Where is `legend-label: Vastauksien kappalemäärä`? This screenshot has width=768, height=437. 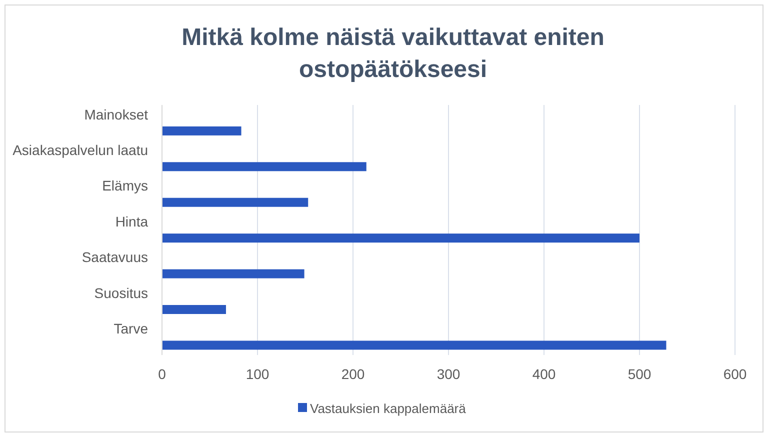 legend-label: Vastauksien kappalemäärä is located at coordinates (388, 408).